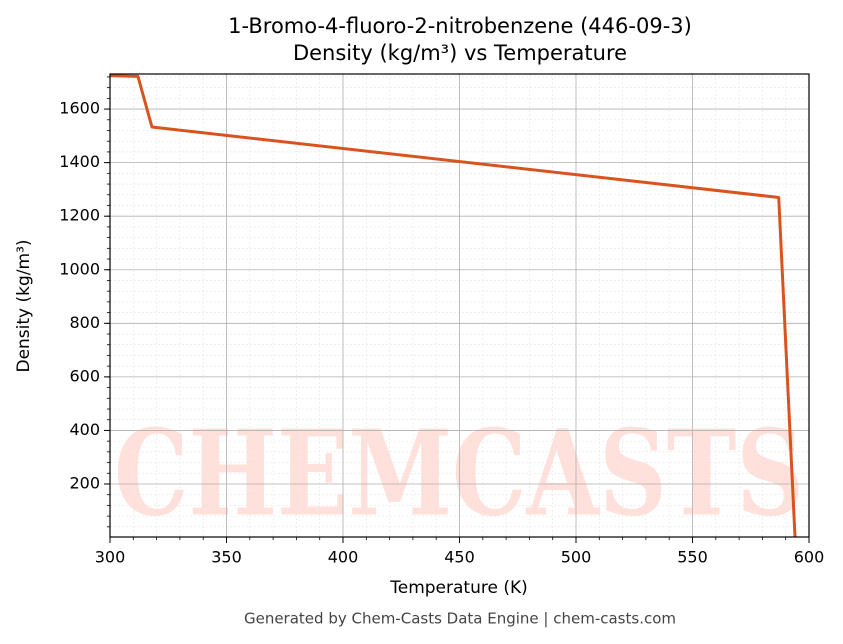 The width and height of the screenshot is (843, 644). I want to click on x-tick-label: 350, so click(226, 557).